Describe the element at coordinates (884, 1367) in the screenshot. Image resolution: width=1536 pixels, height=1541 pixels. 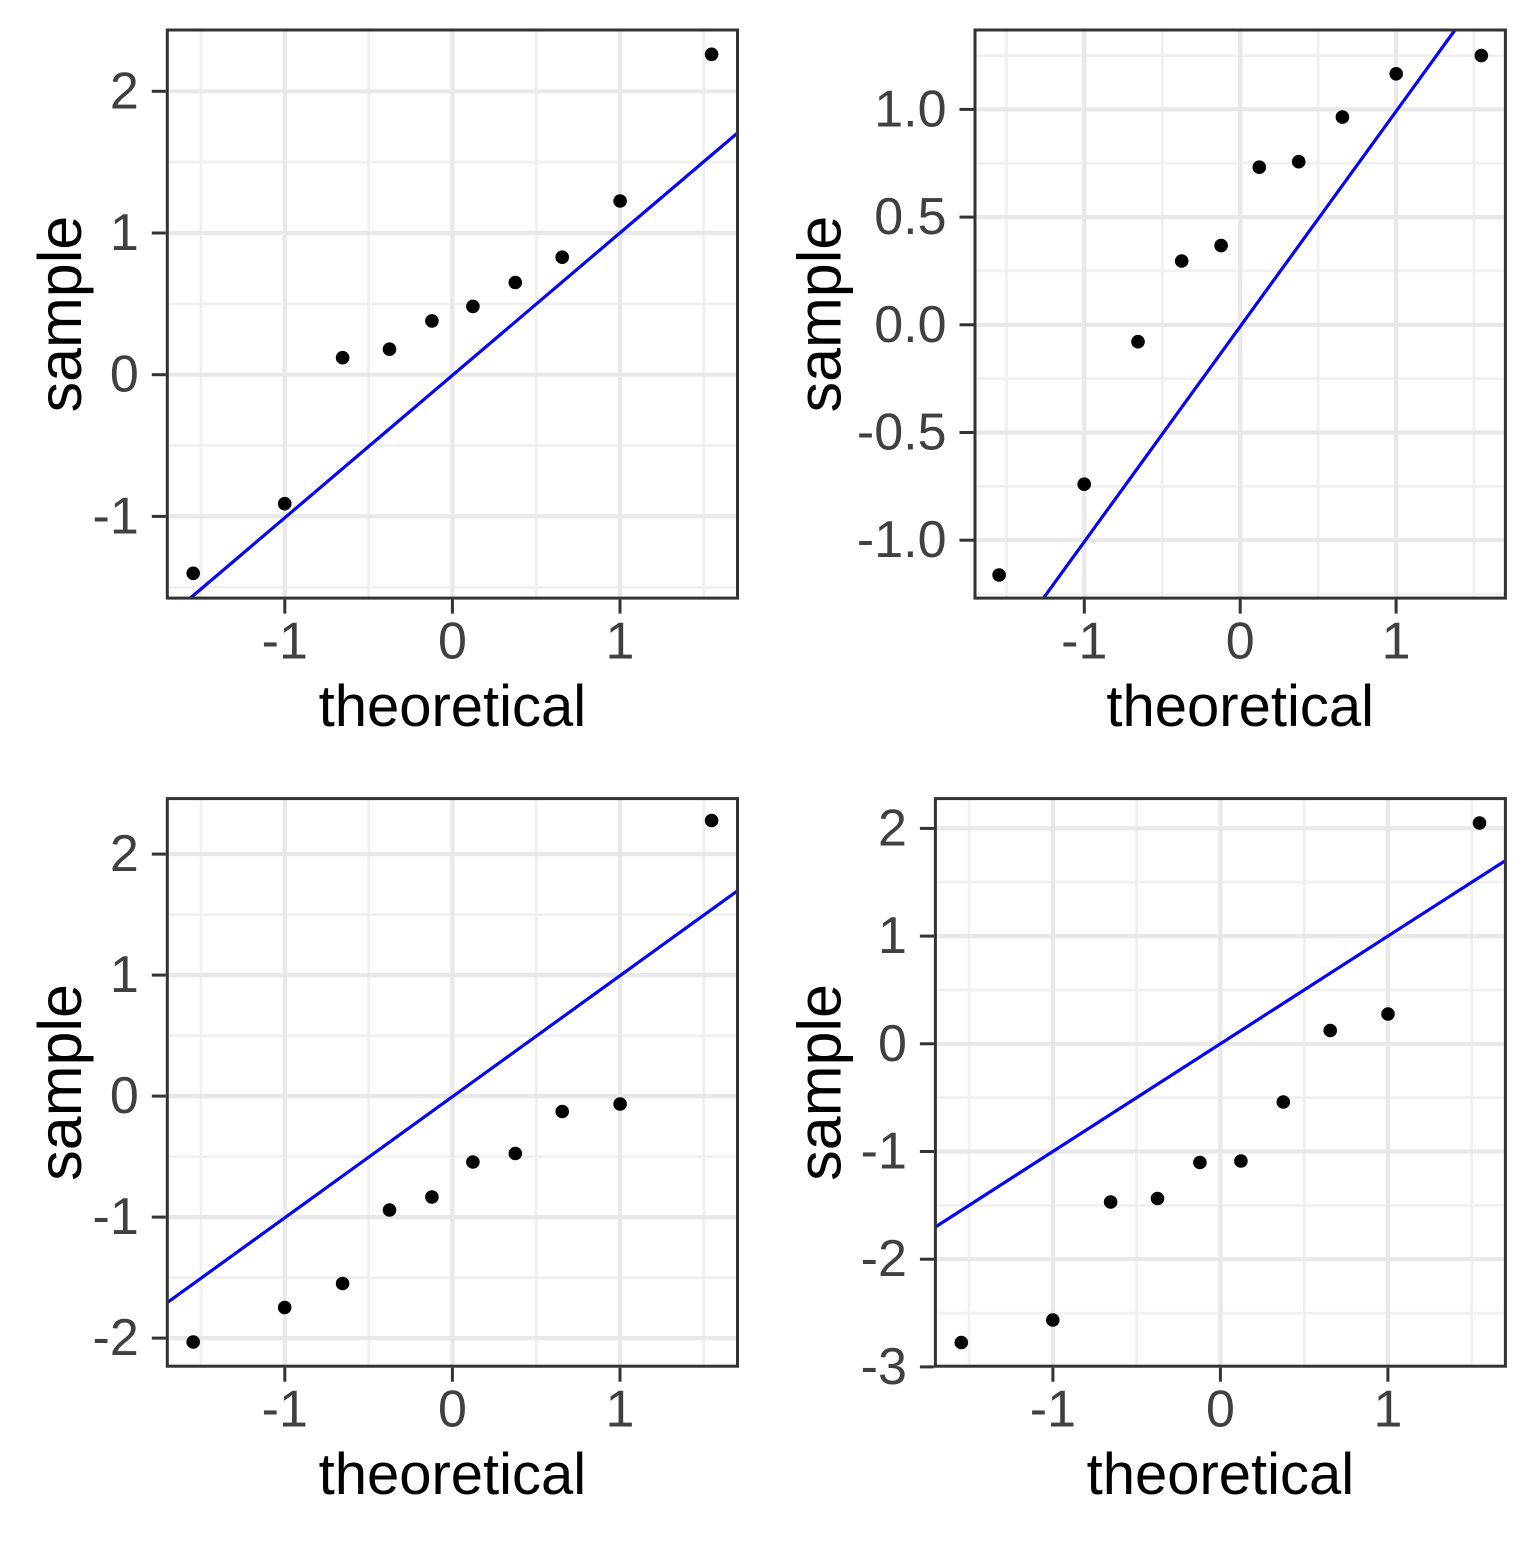
I see `svg-text: -3` at that location.